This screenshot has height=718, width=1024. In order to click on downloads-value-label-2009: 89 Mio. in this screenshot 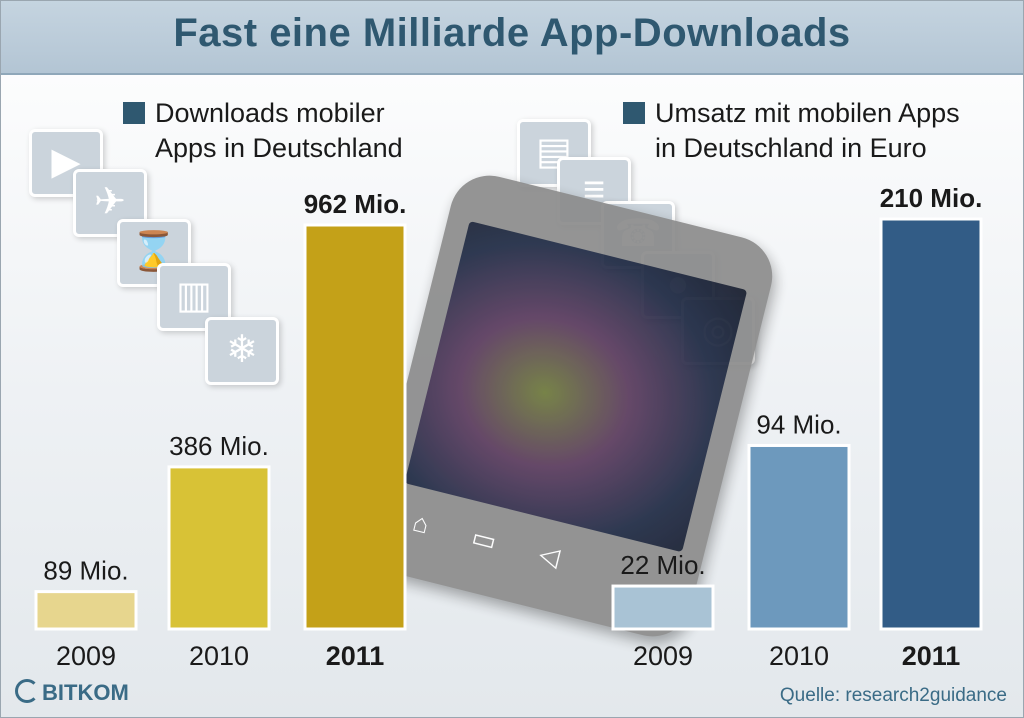, I will do `click(85, 571)`.